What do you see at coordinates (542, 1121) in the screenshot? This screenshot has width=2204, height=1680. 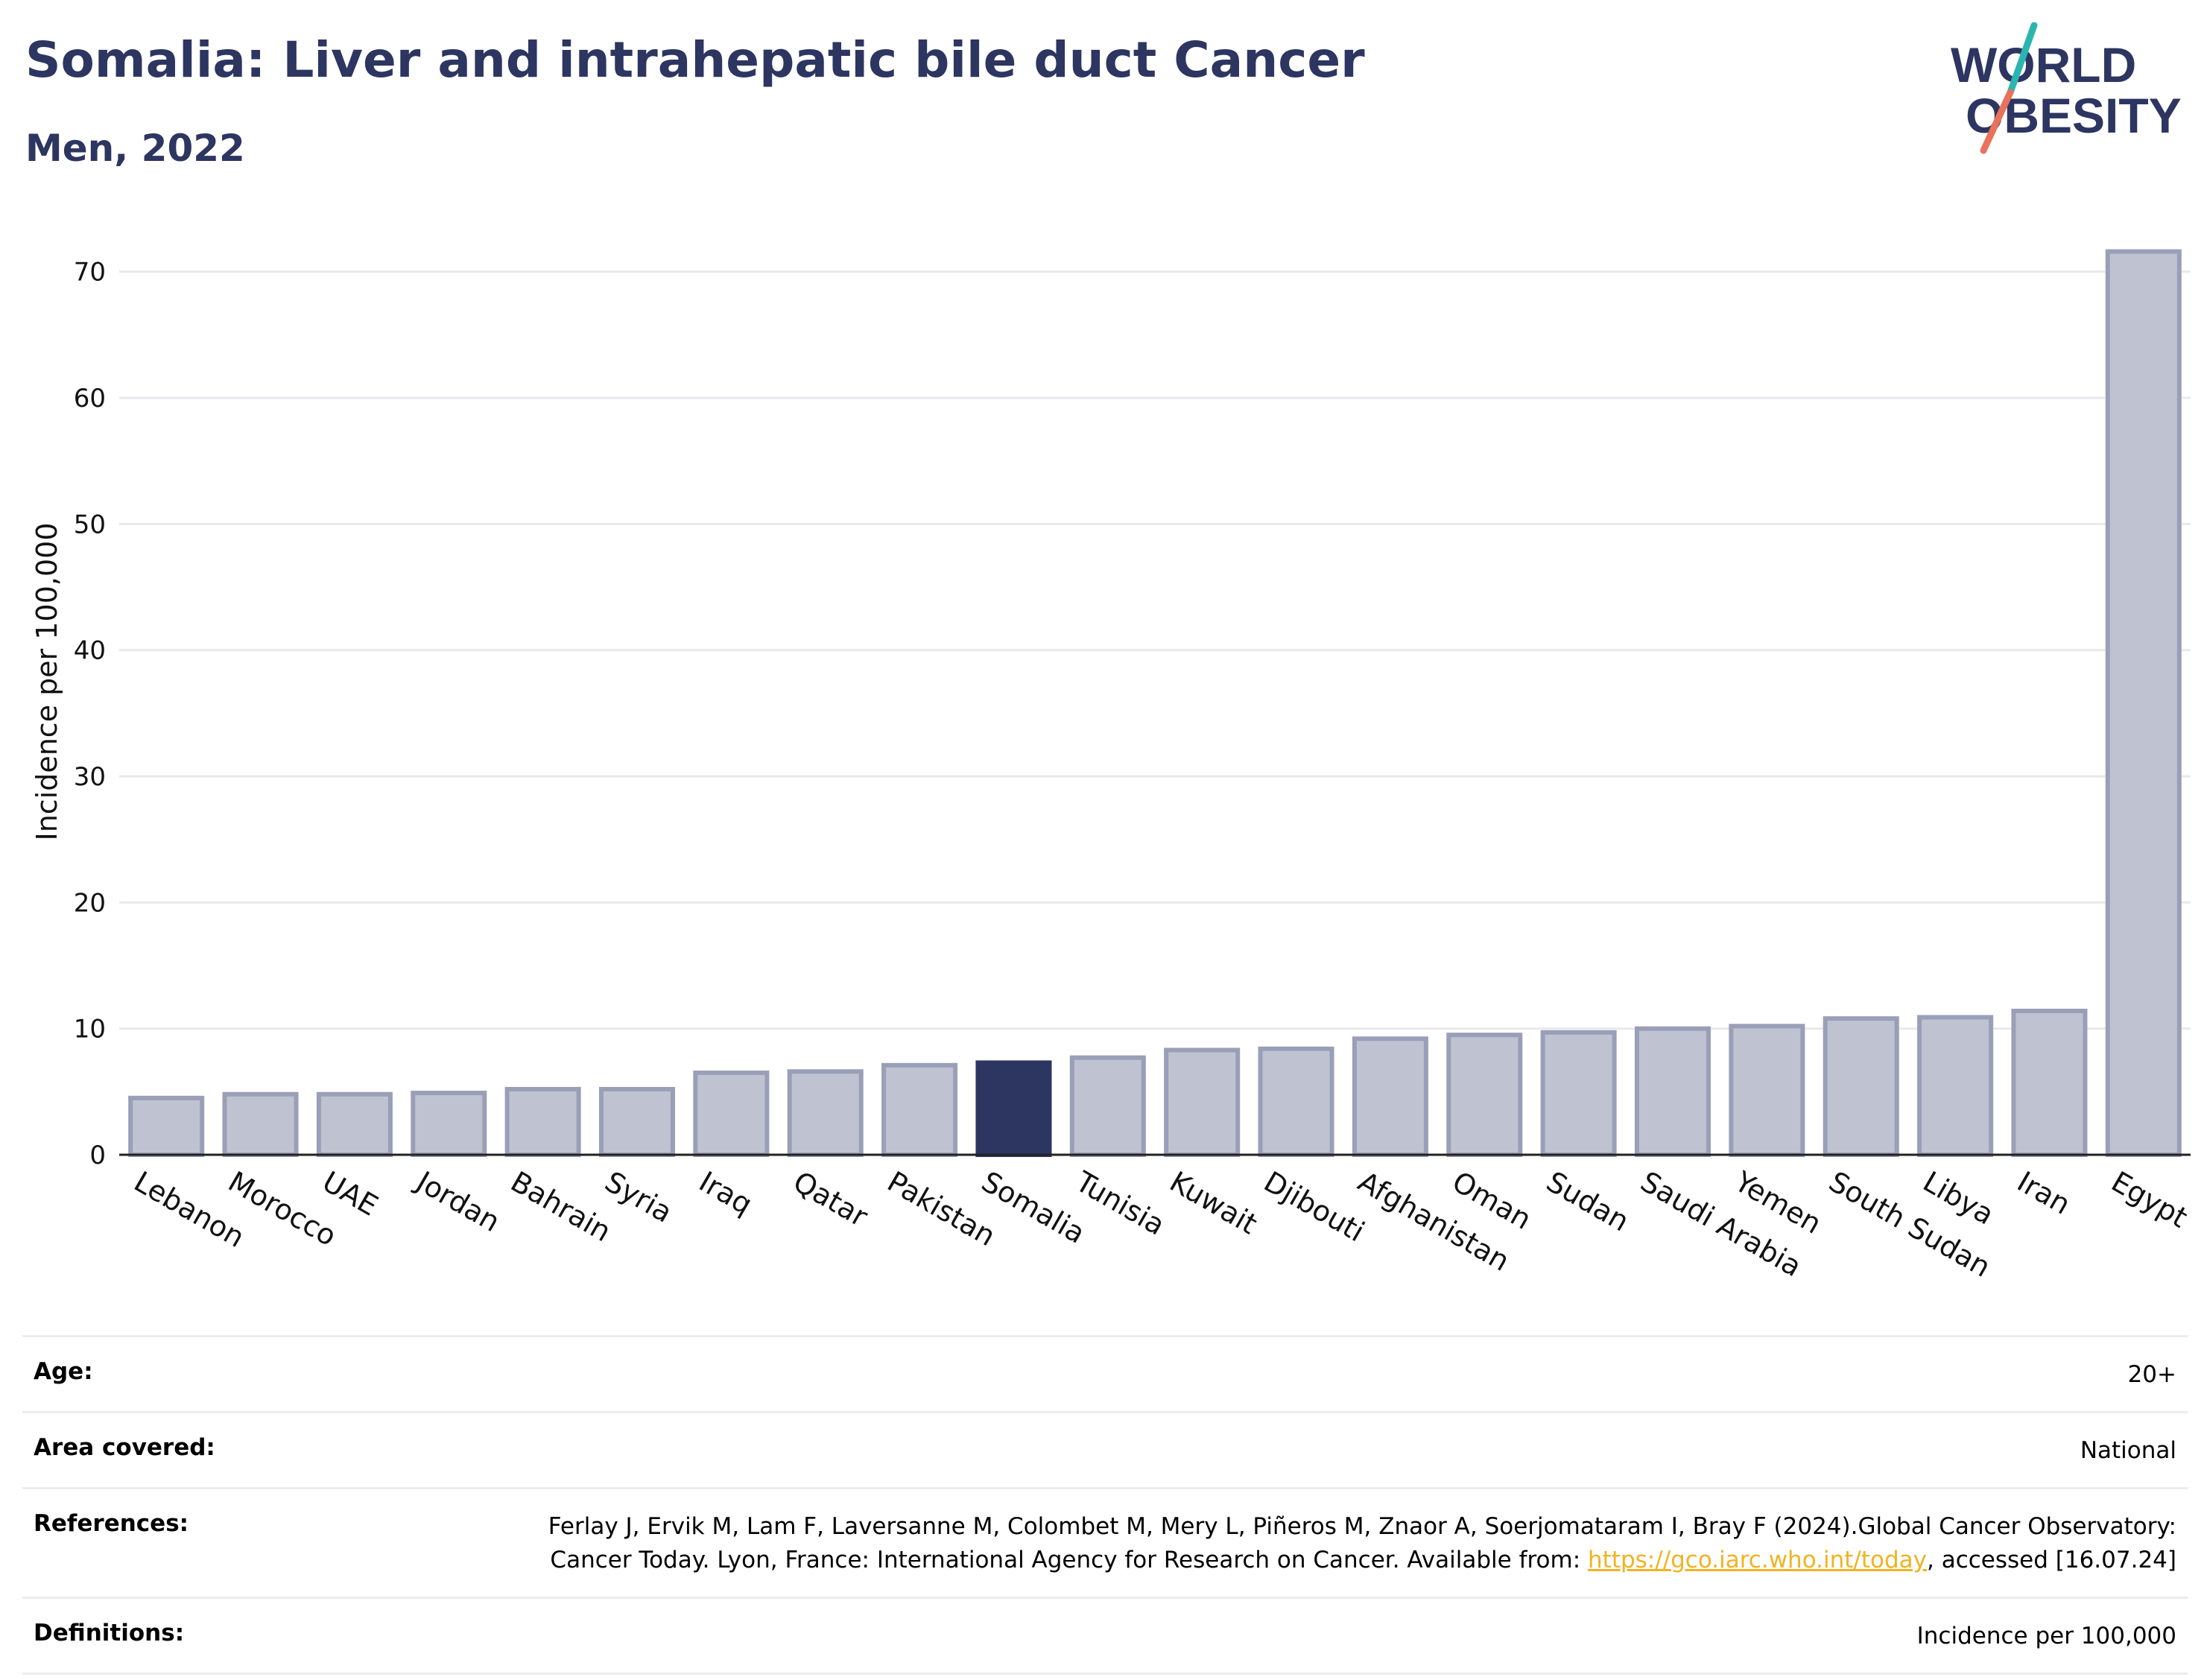 I see `bar-bahrain` at bounding box center [542, 1121].